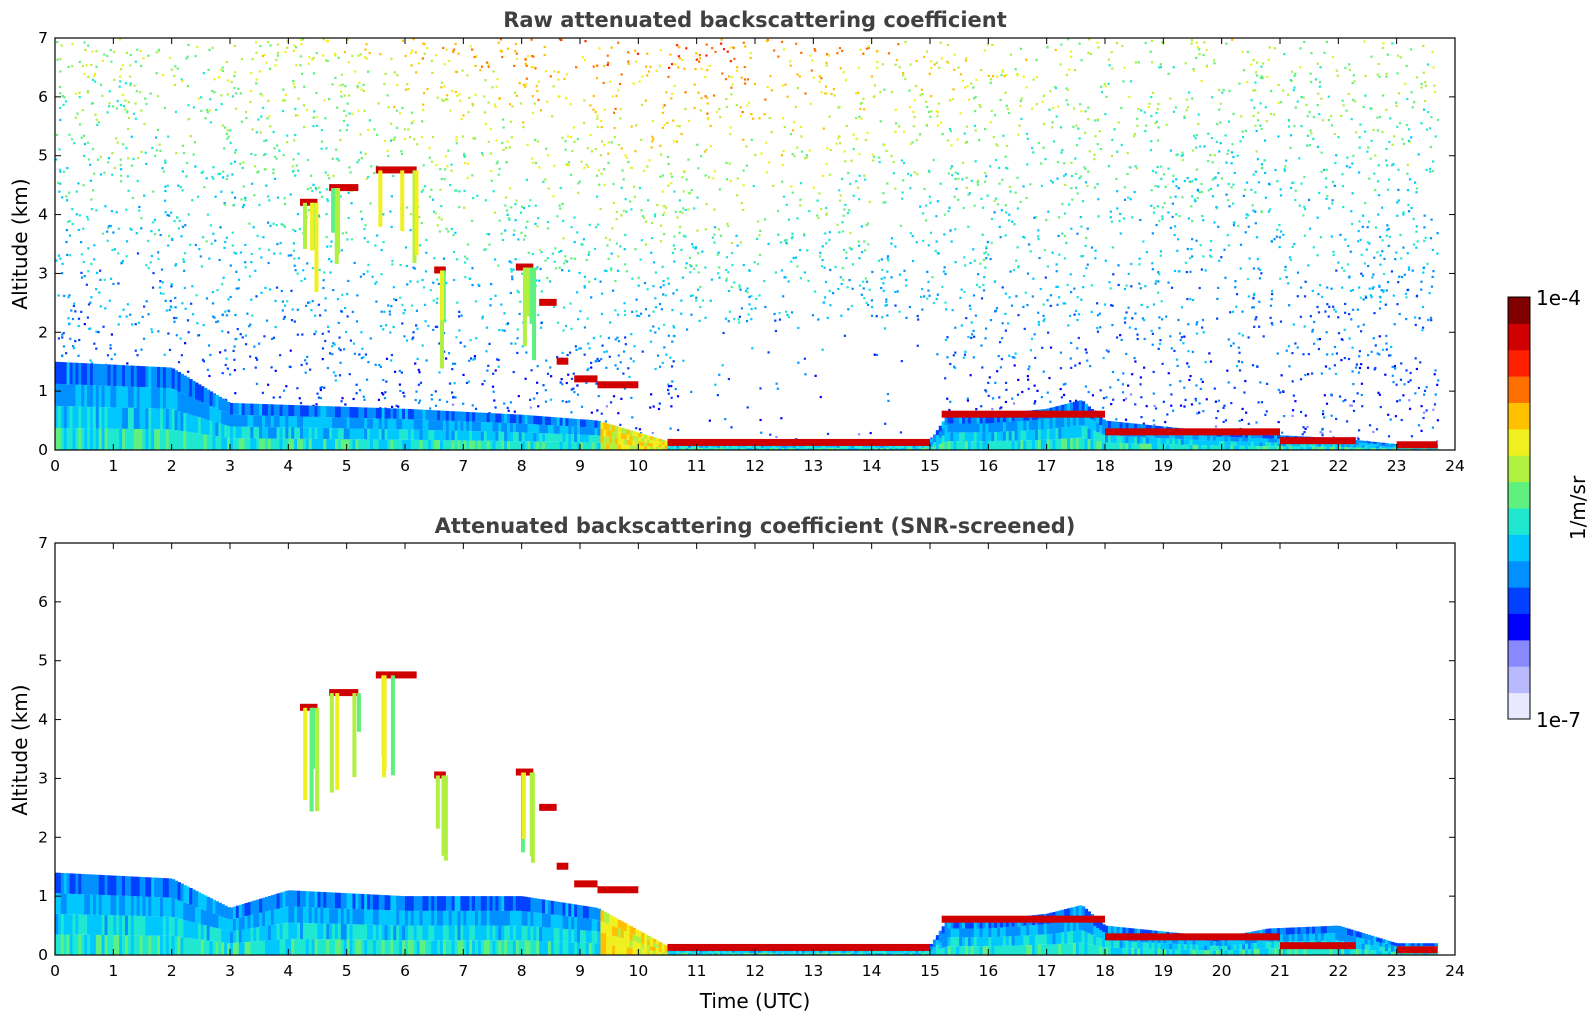 This screenshot has height=1020, width=1595. Describe the element at coordinates (94, 374) in the screenshot. I see `aerosol-cell` at that location.